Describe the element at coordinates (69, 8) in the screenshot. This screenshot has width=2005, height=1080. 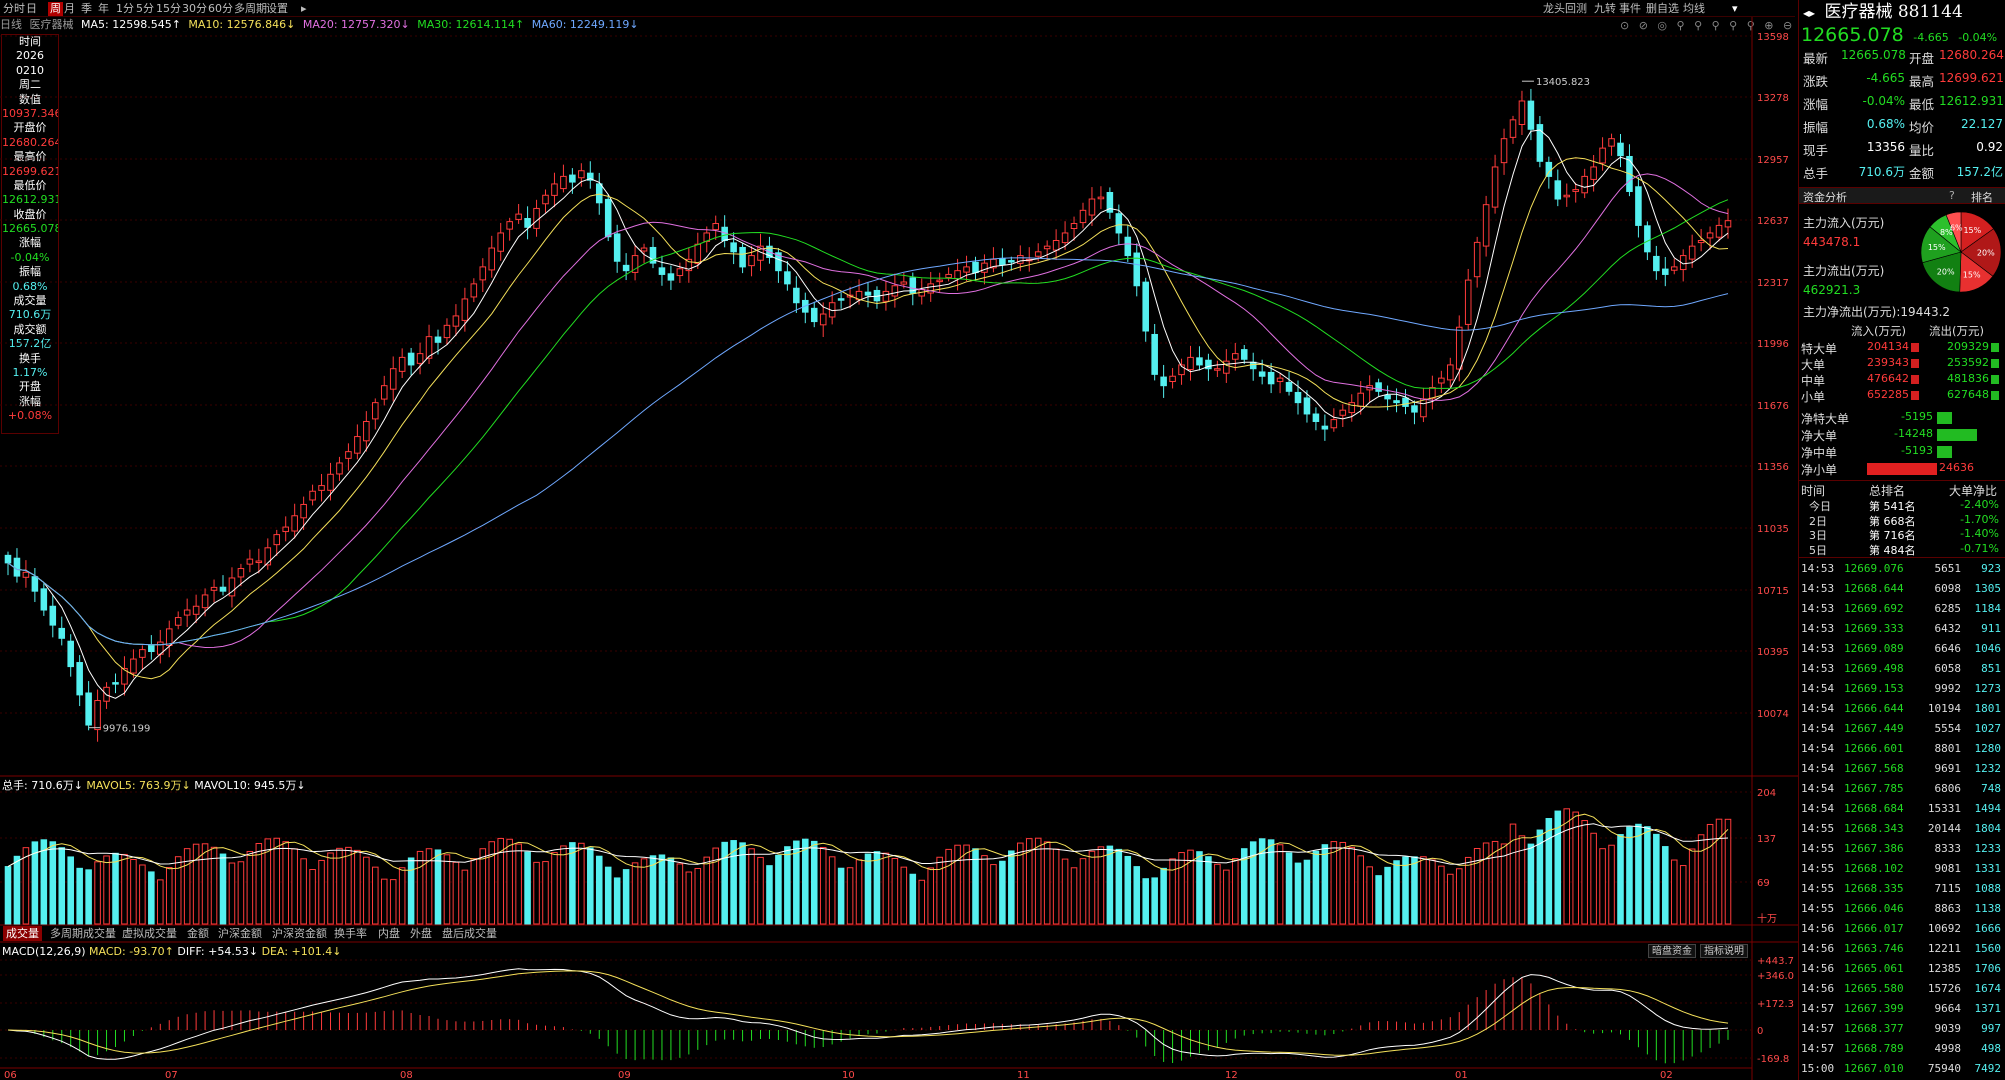
I see `period-button: 月` at that location.